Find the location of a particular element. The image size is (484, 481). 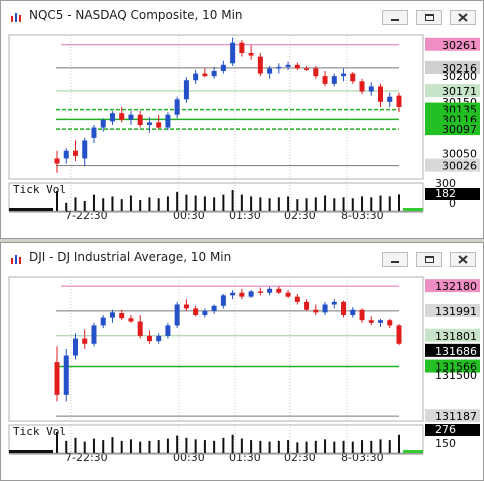

price-tag: 30261 is located at coordinates (459, 45).